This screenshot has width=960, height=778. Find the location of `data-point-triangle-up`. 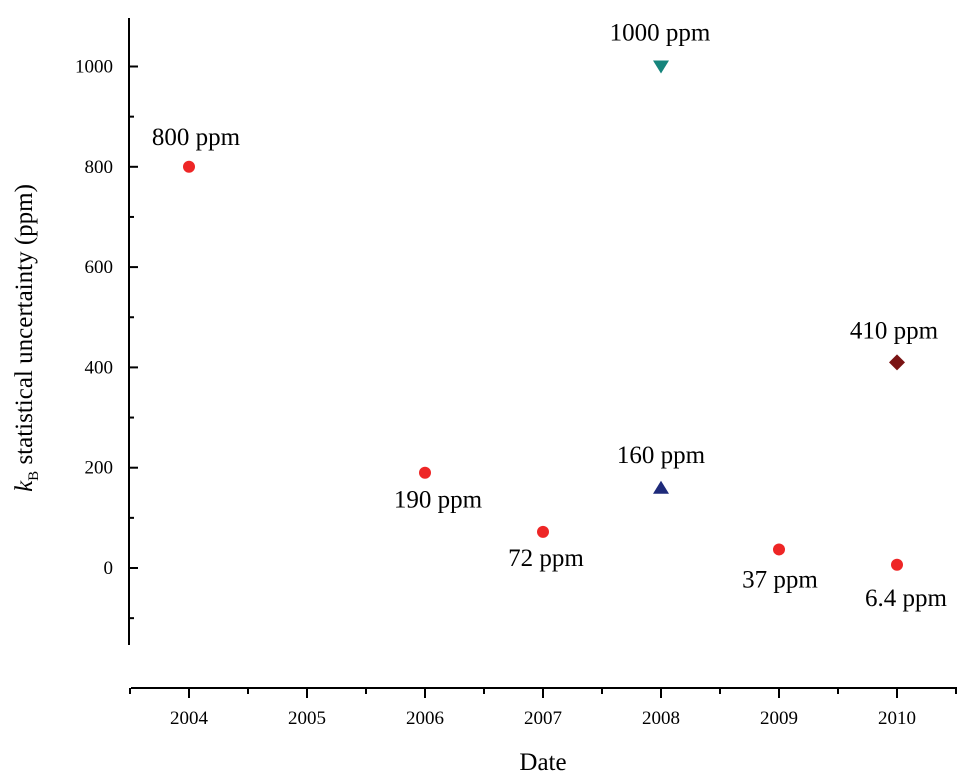

data-point-triangle-up is located at coordinates (661, 487).